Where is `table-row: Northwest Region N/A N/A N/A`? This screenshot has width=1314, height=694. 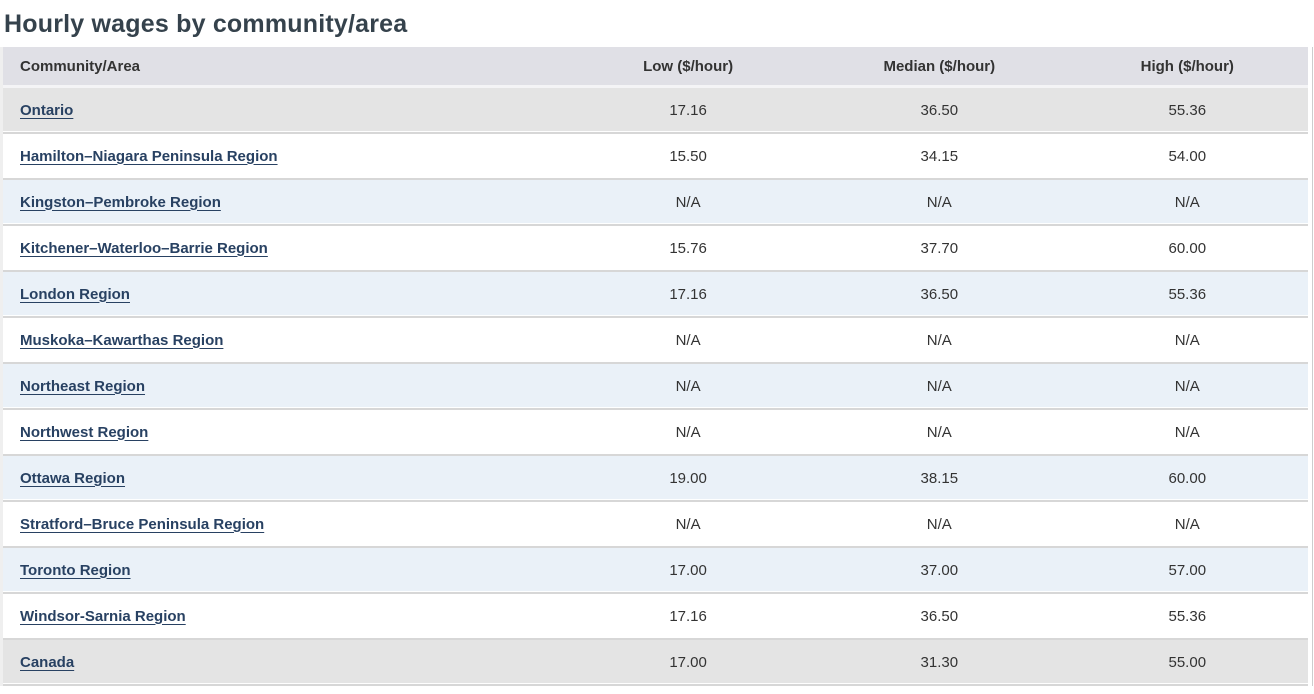 table-row: Northwest Region N/A N/A N/A is located at coordinates (655, 432).